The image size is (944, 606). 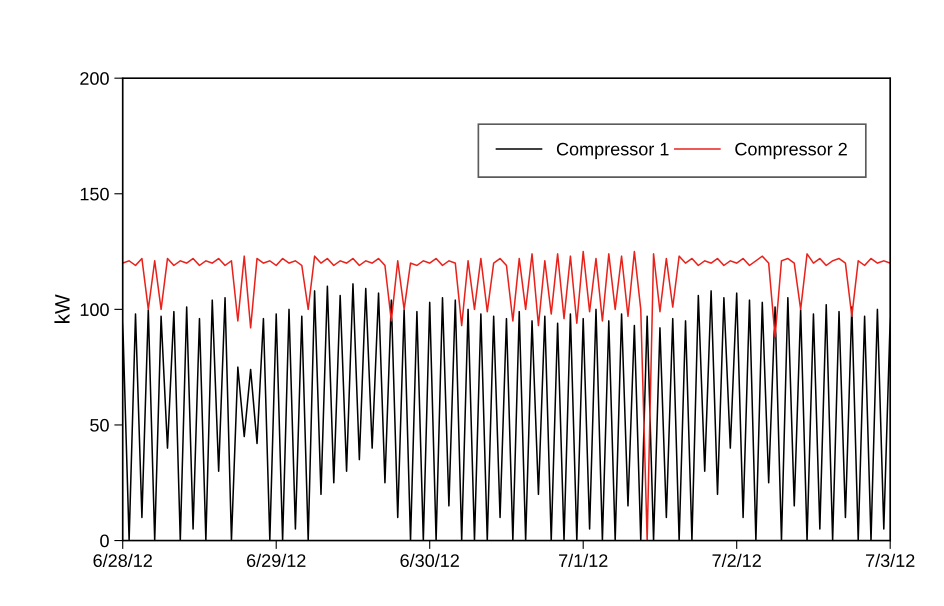 I want to click on legend-label: Compressor 2, so click(x=791, y=151).